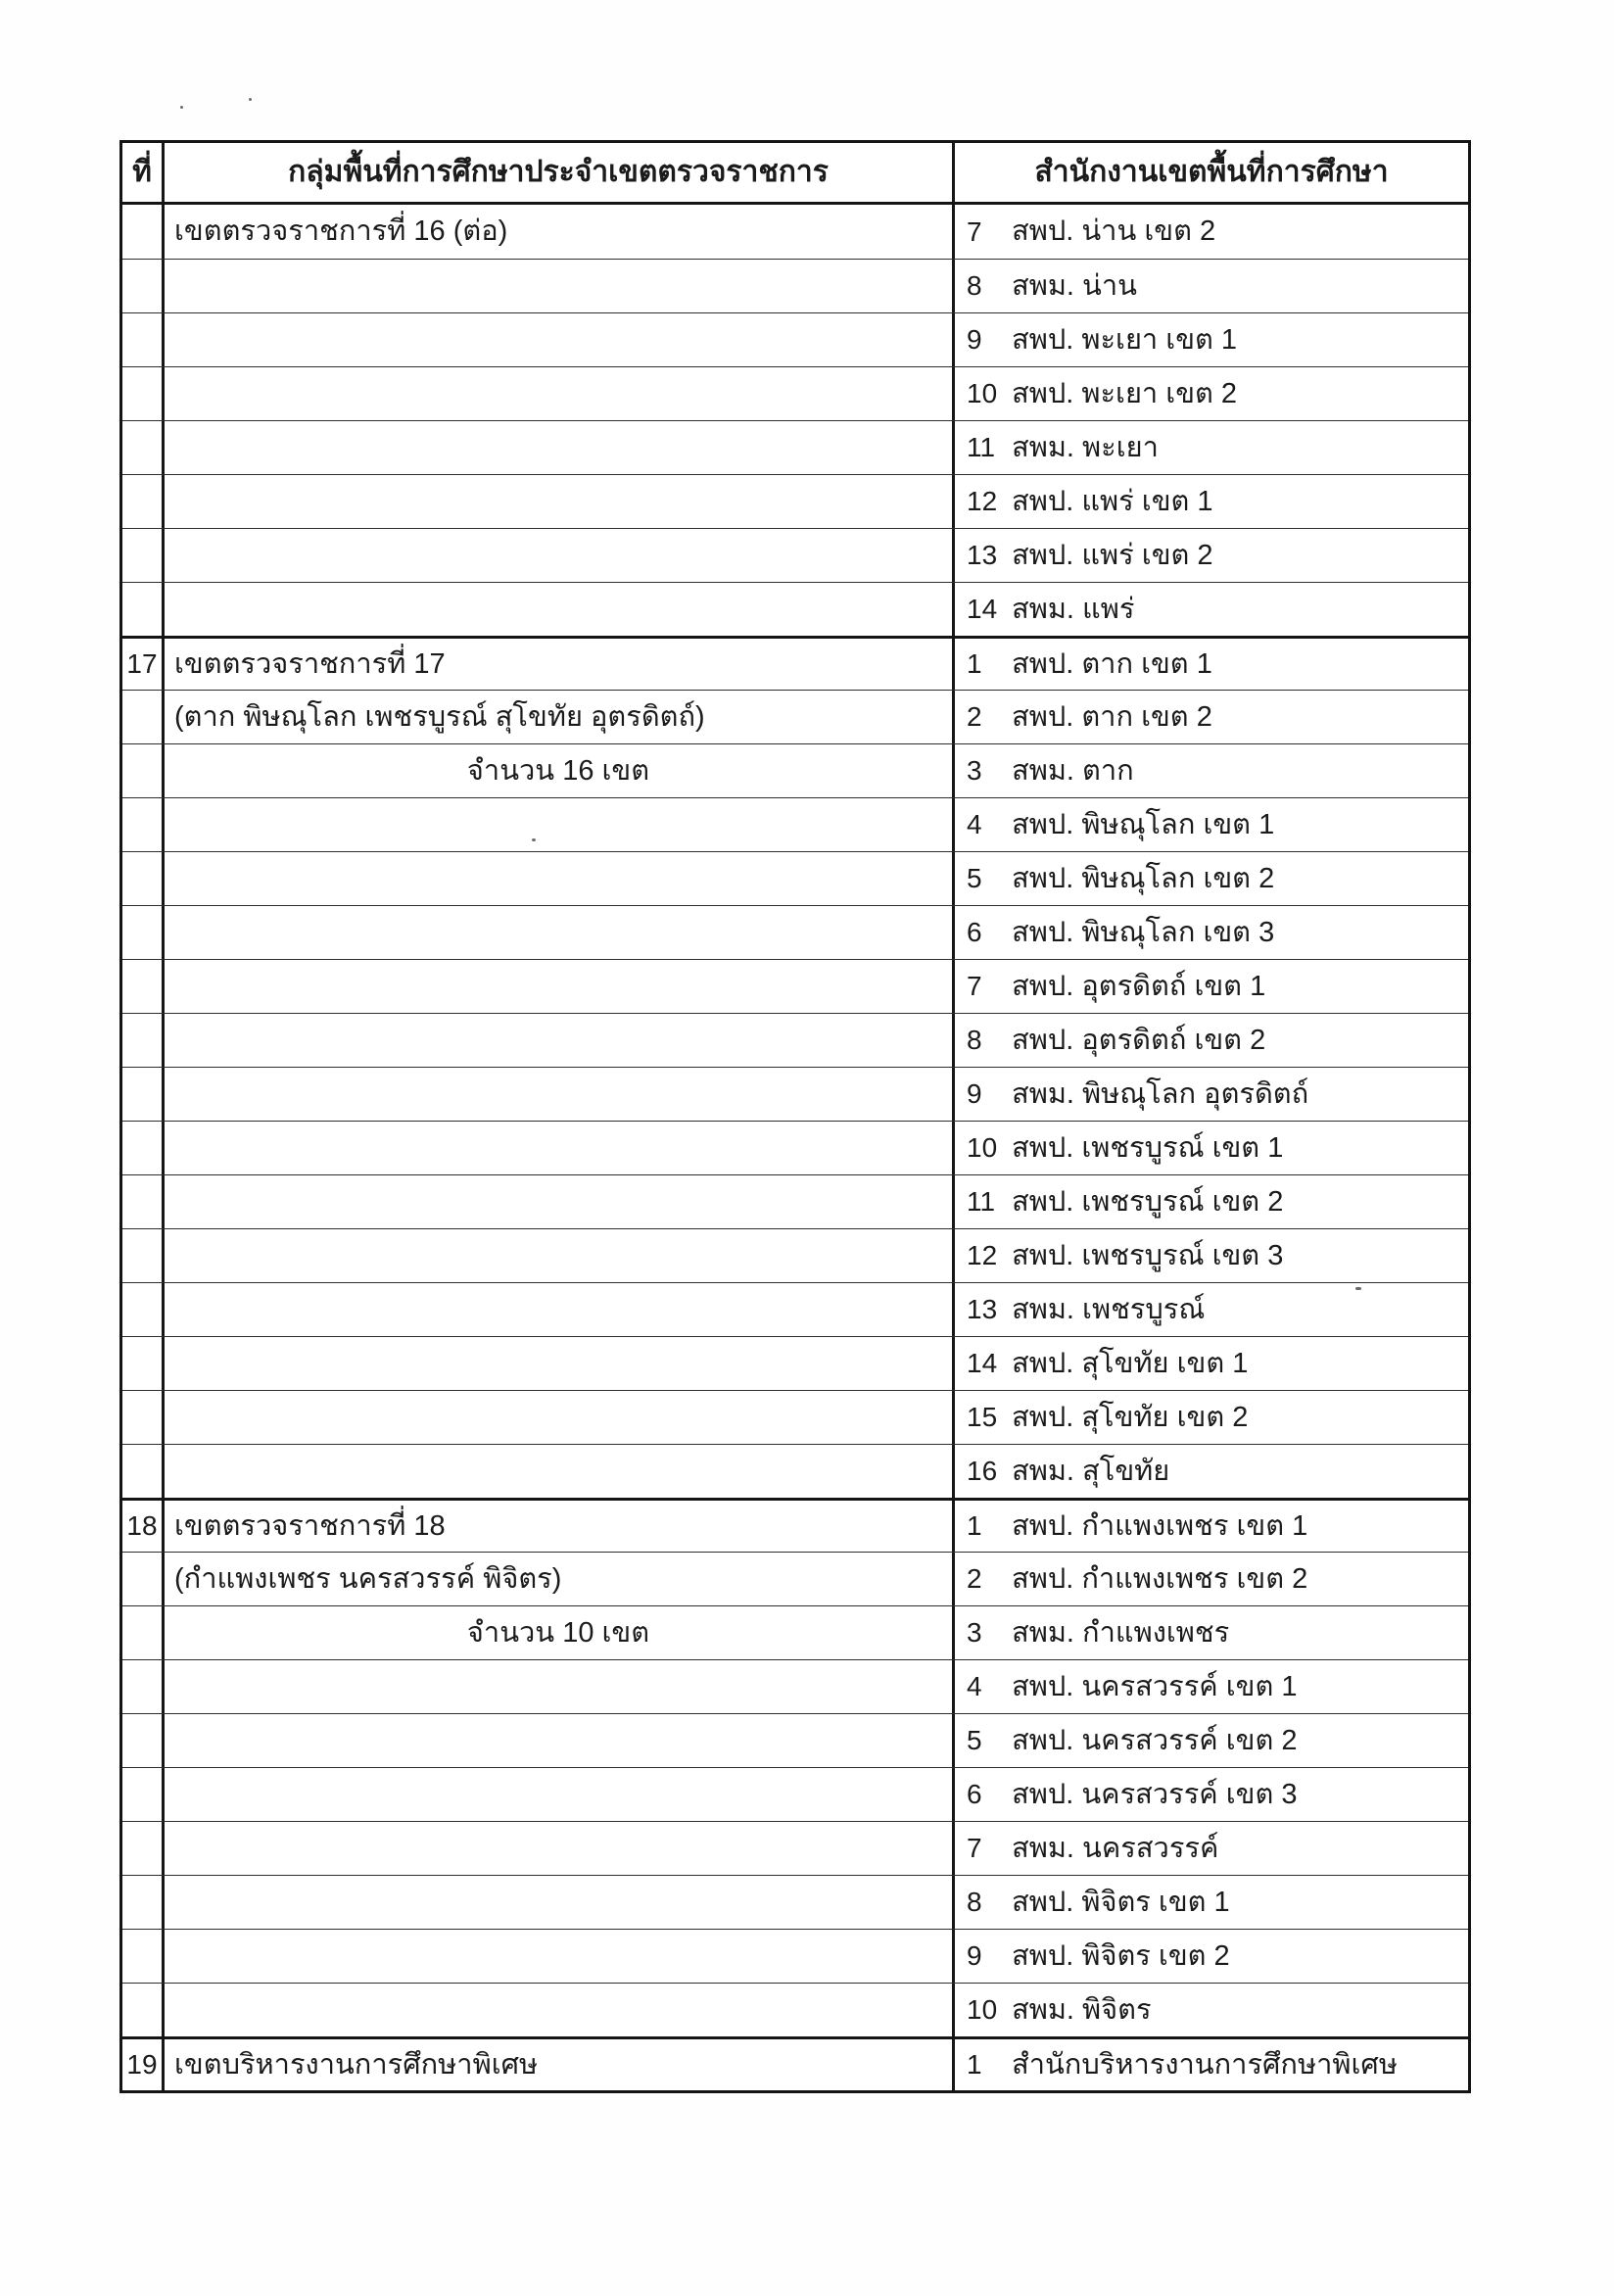  I want to click on office-cell: 5 สพป. พิษณุโลก เขต 2, so click(1211, 878).